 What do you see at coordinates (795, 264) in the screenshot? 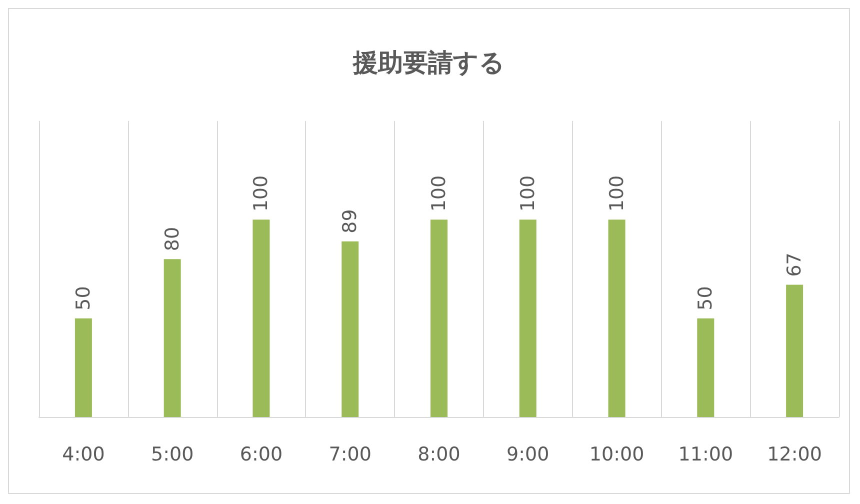
I see `data-label: 67` at bounding box center [795, 264].